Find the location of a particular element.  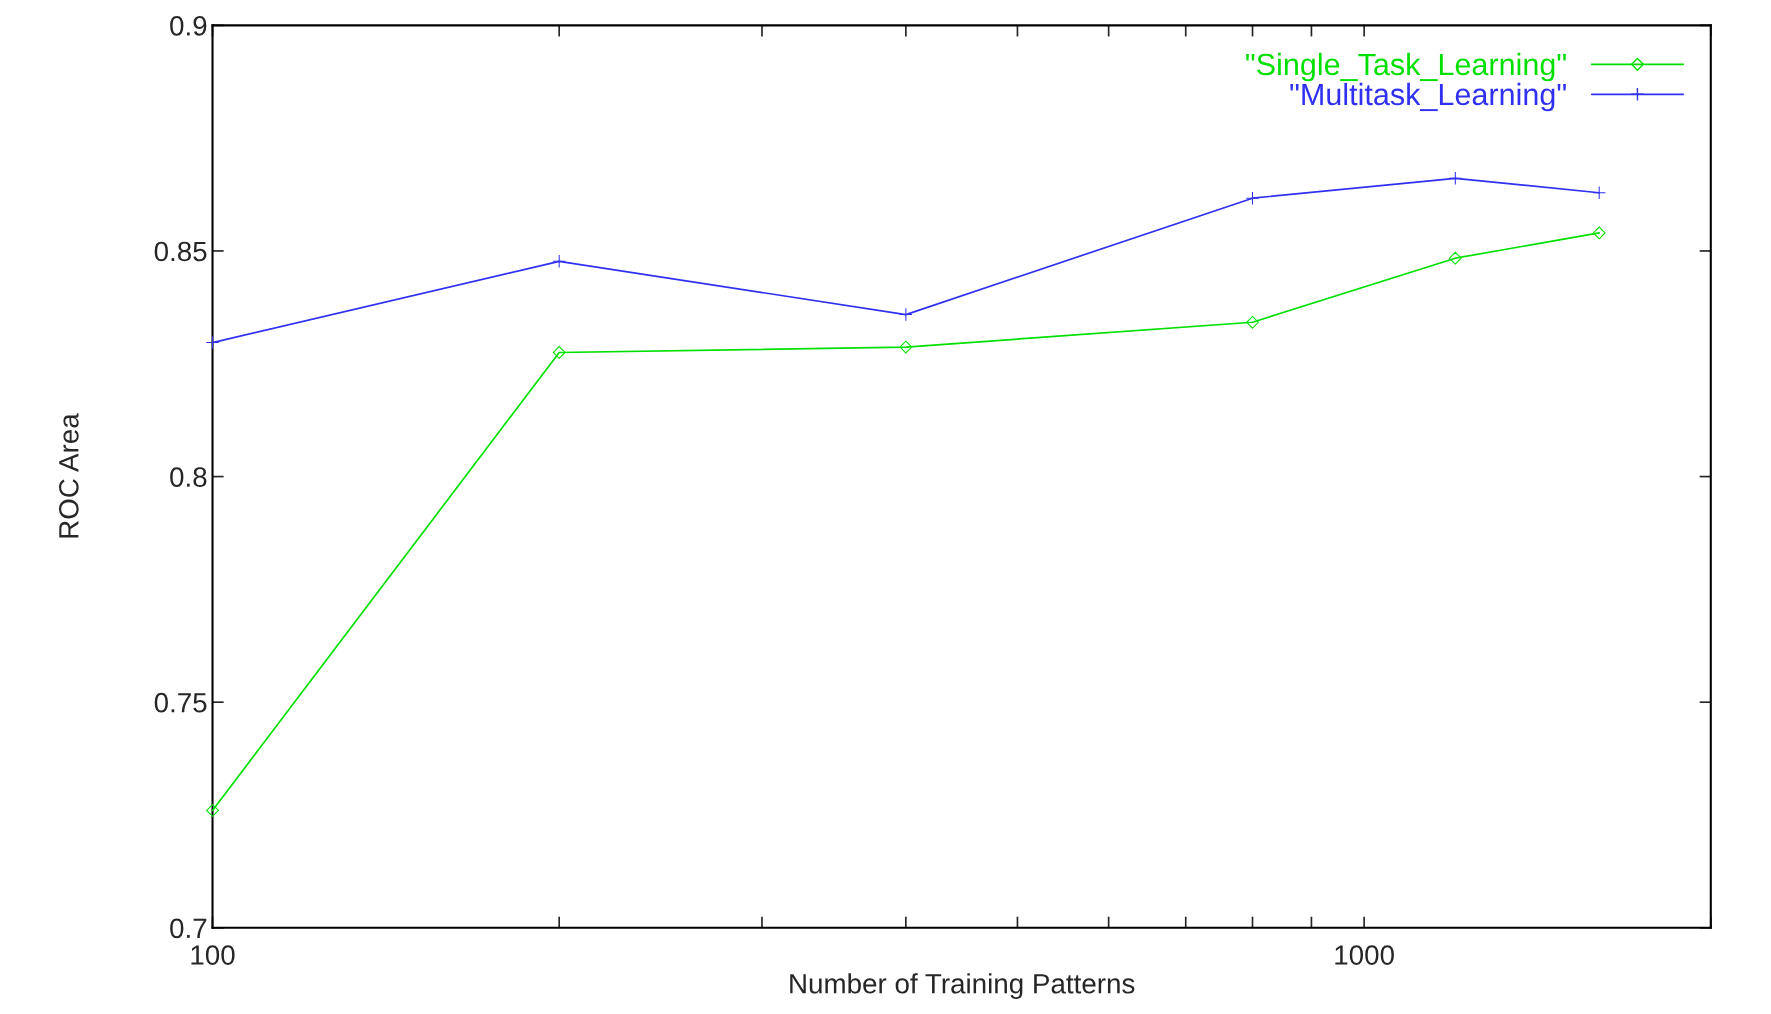

y-tick-label: 0.75 is located at coordinates (180, 702).